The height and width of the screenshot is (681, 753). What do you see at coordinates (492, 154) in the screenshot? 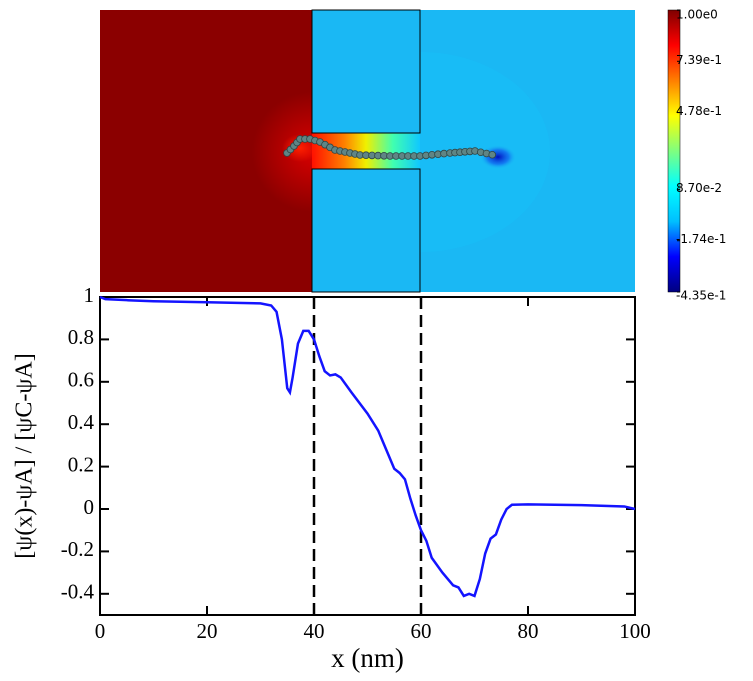
I see `bead` at bounding box center [492, 154].